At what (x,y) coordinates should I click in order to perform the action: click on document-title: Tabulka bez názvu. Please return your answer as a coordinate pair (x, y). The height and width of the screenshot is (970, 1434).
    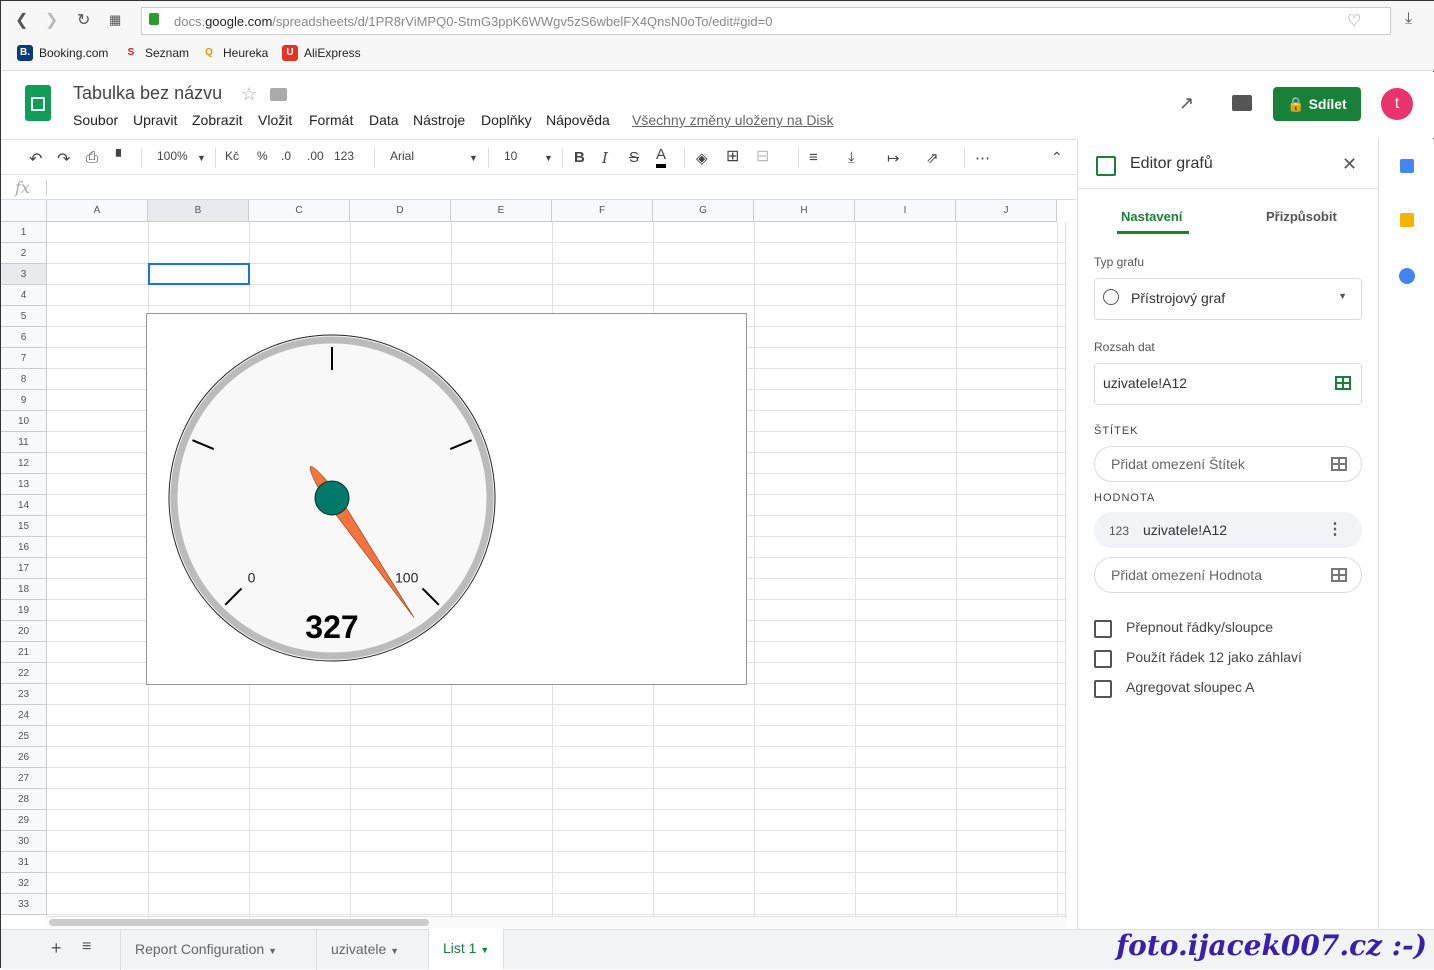
    Looking at the image, I should click on (148, 93).